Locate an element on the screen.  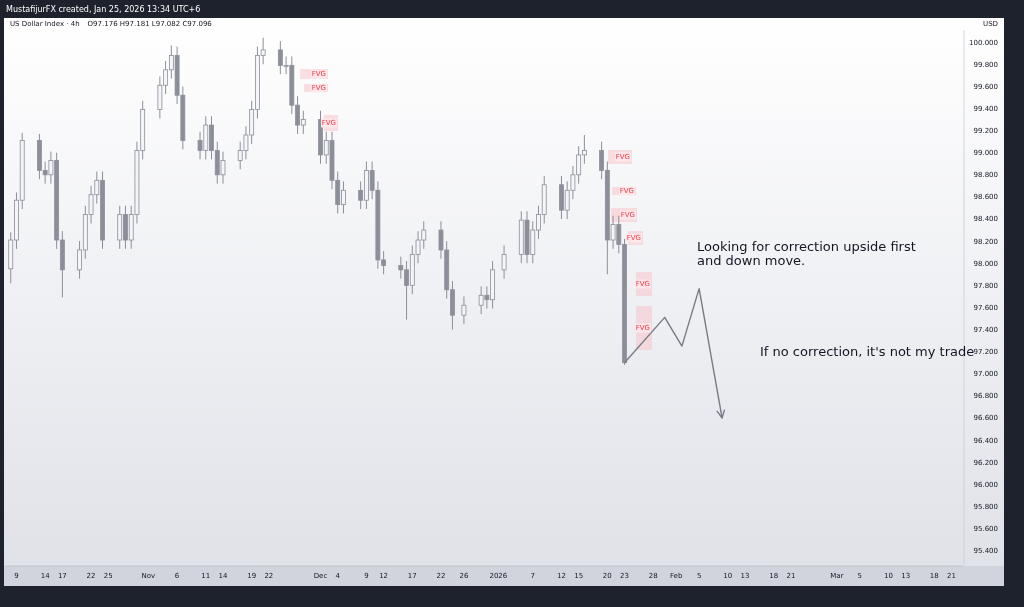
annotation: If no correction, it's not my trade is located at coordinates (867, 351).